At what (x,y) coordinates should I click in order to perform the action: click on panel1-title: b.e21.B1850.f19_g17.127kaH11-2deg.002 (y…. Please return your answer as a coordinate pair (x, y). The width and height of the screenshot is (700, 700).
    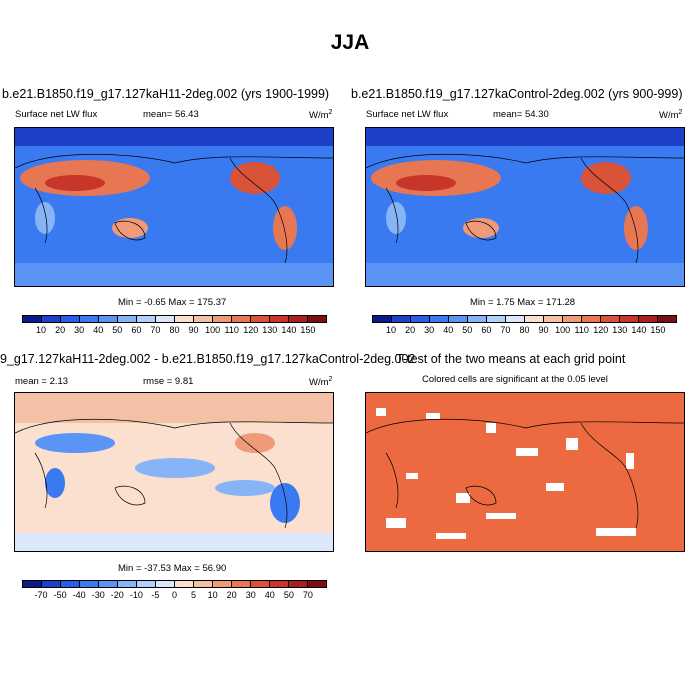
    Looking at the image, I should click on (166, 94).